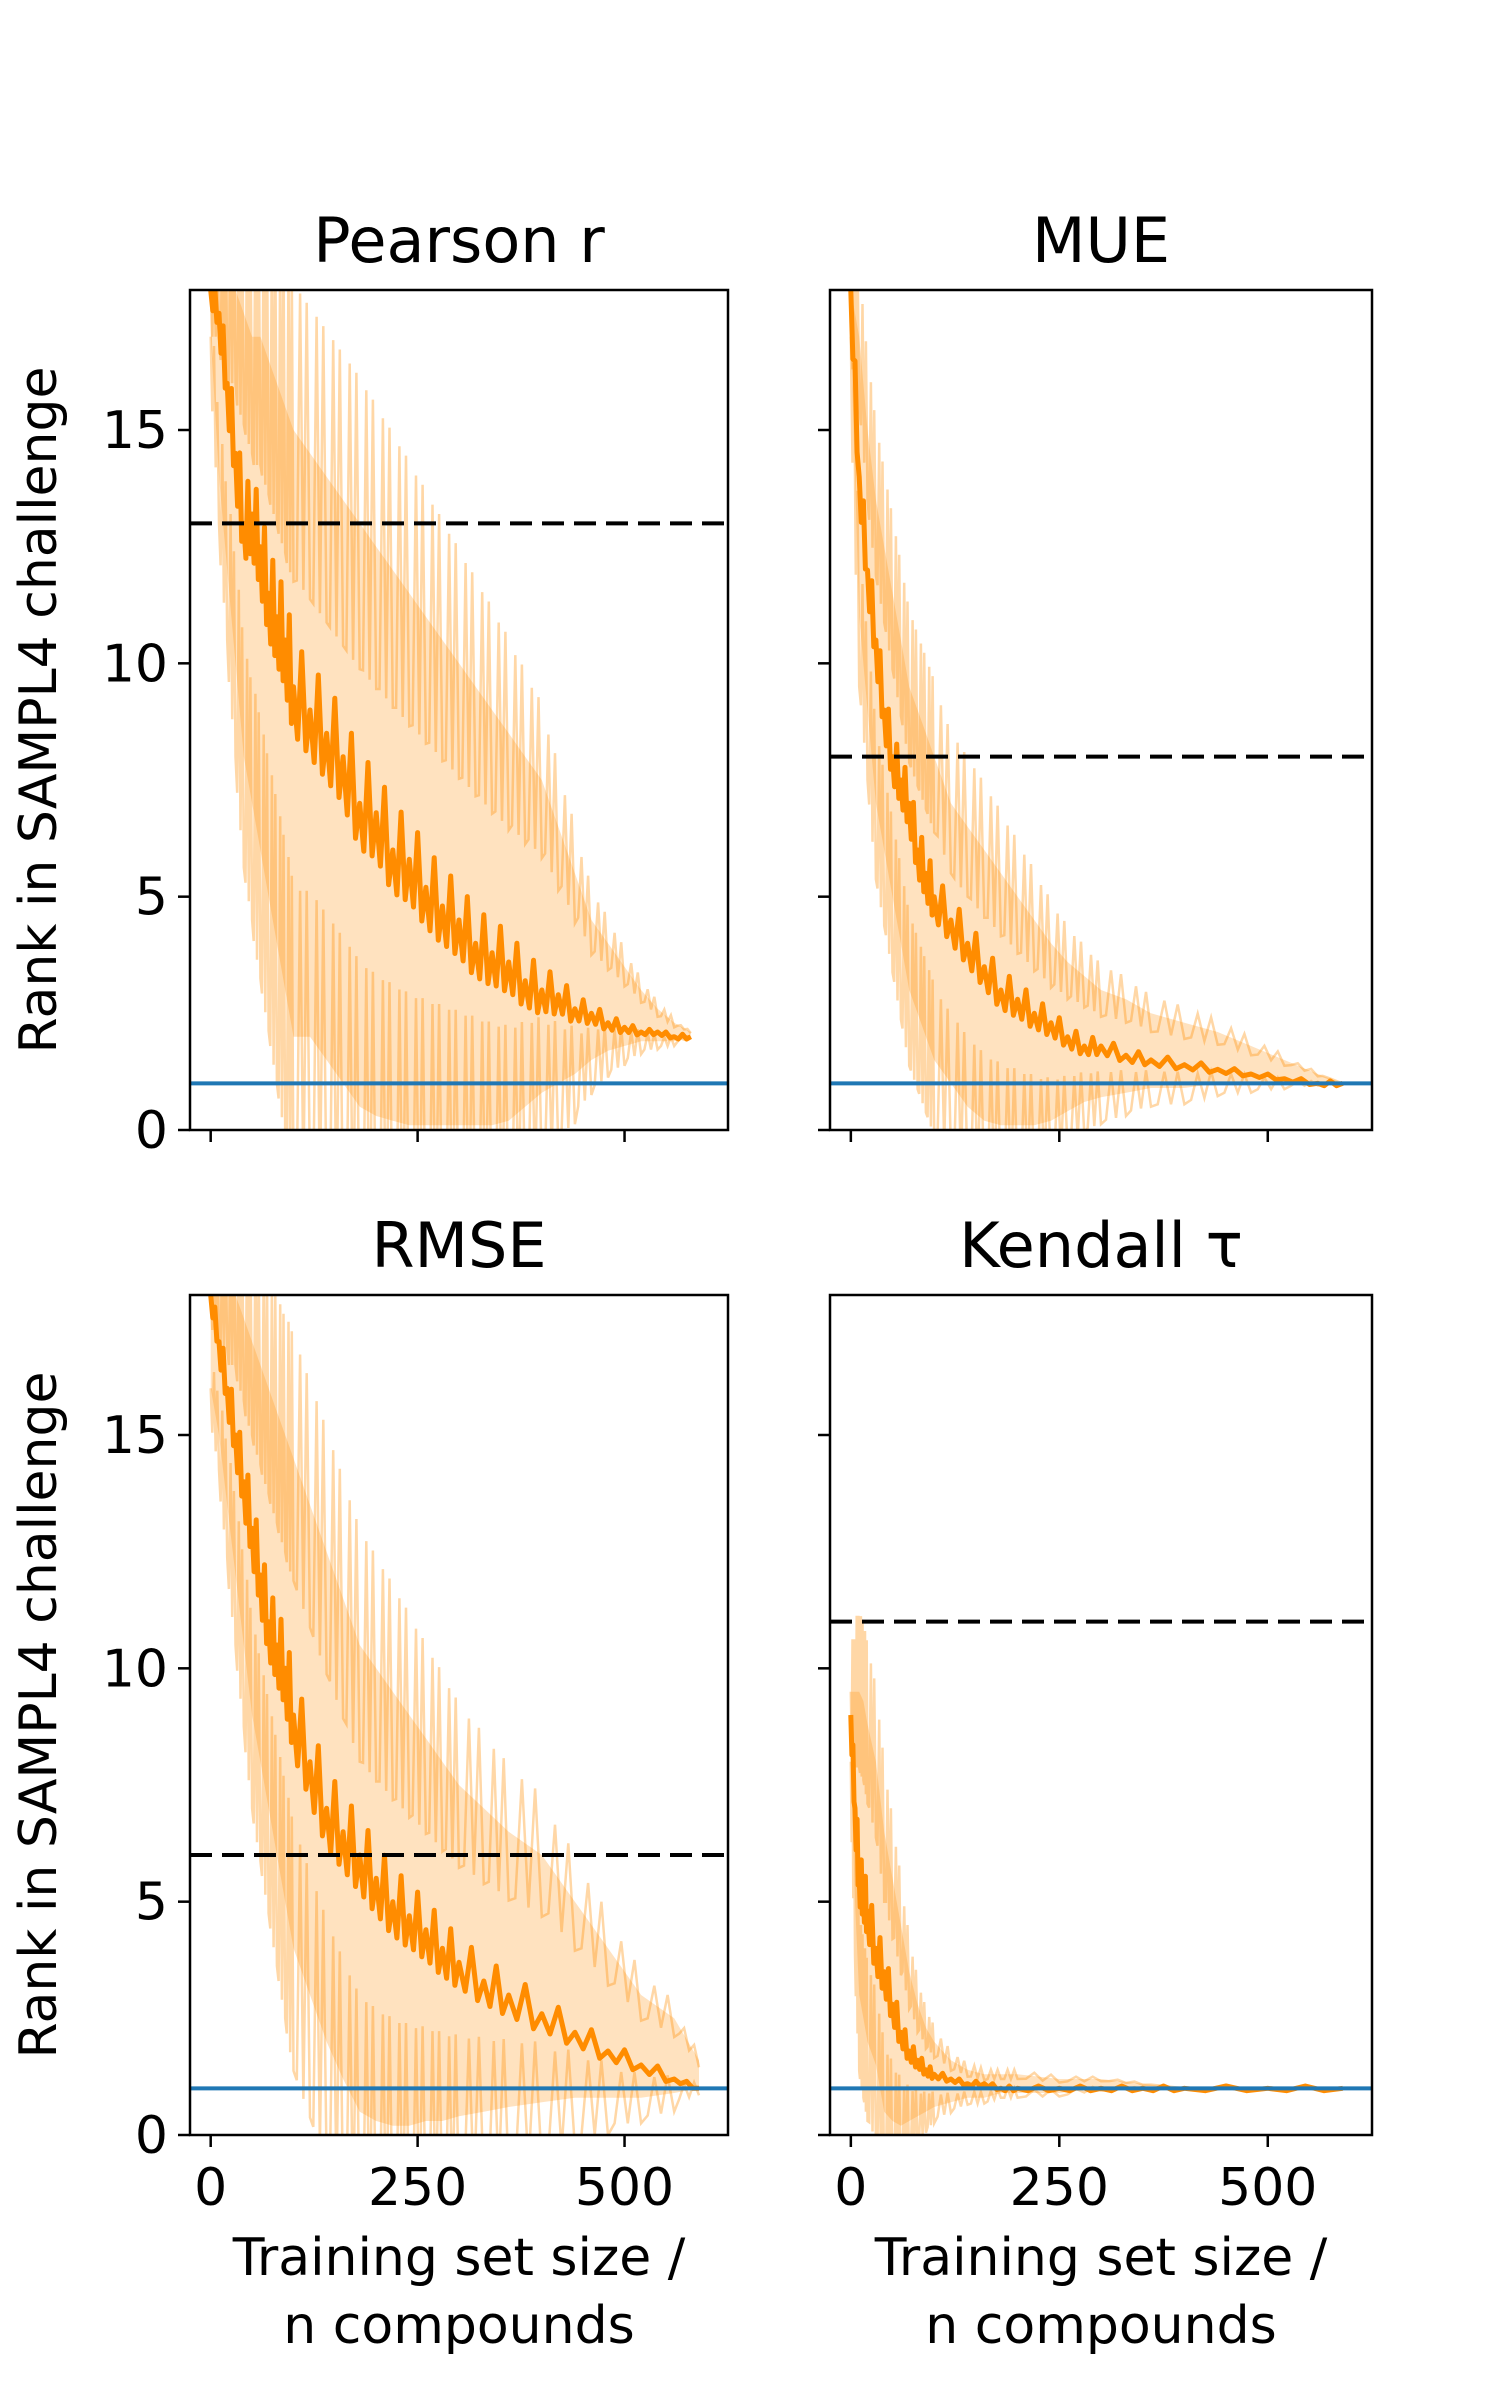  What do you see at coordinates (458, 1245) in the screenshot?
I see `subplot-title: RMSE` at bounding box center [458, 1245].